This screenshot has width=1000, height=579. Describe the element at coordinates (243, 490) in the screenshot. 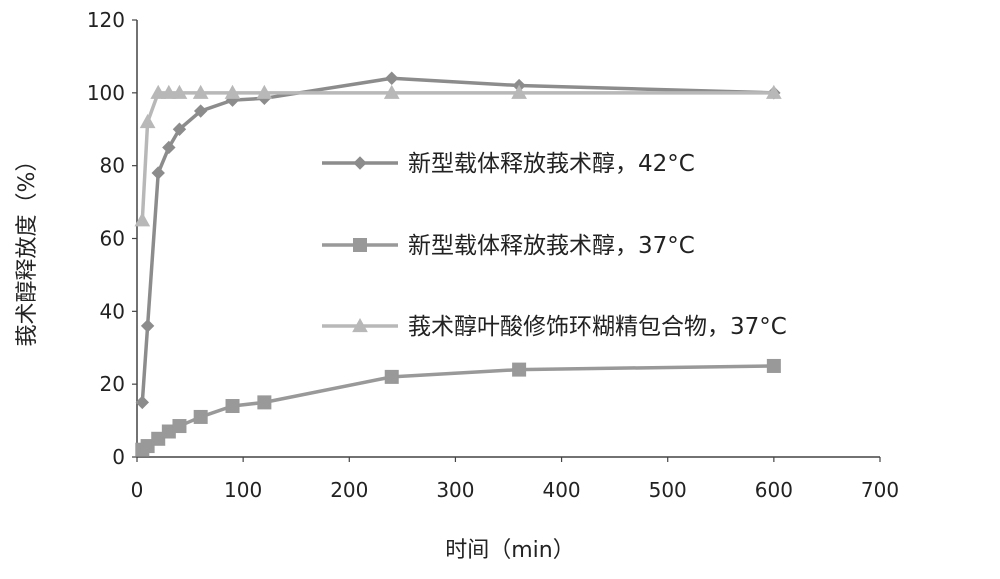

I see `x-tick-label: 100` at that location.